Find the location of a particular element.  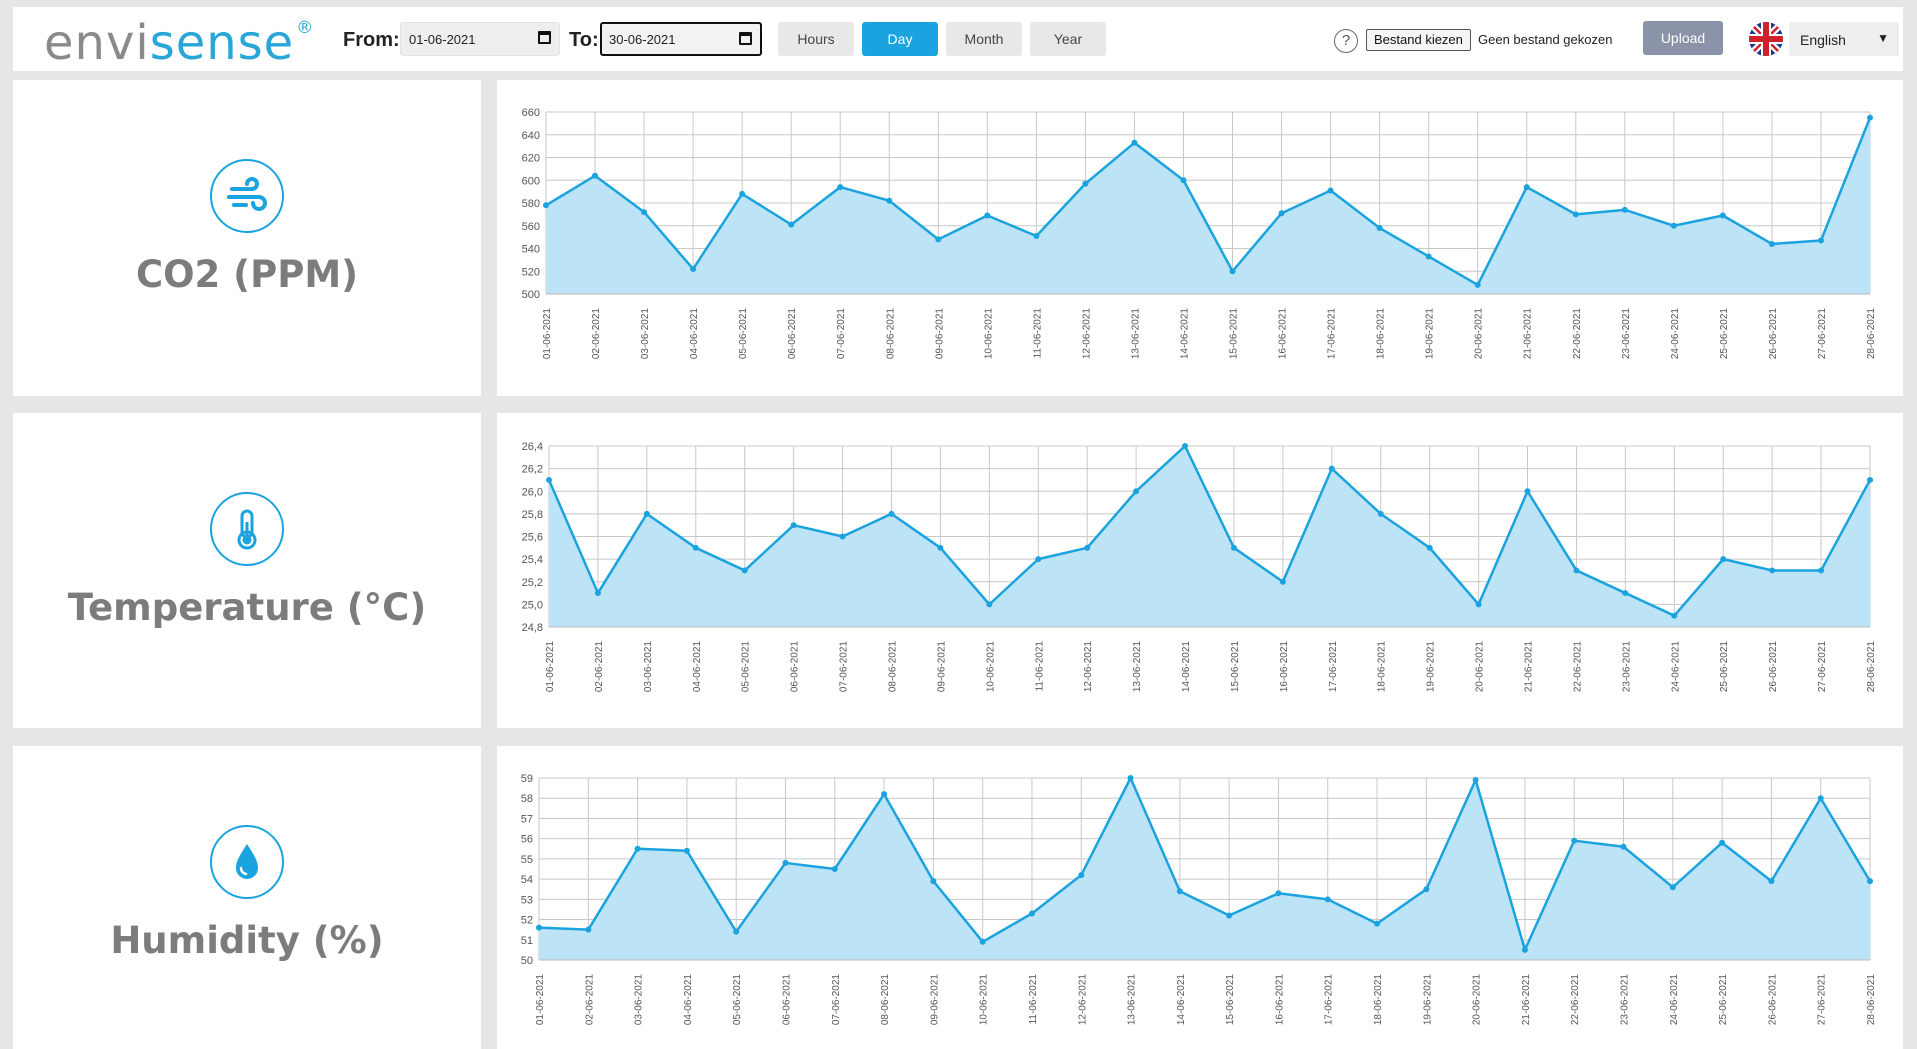

x-tick-label: 07-06-2021 is located at coordinates (836, 1000).